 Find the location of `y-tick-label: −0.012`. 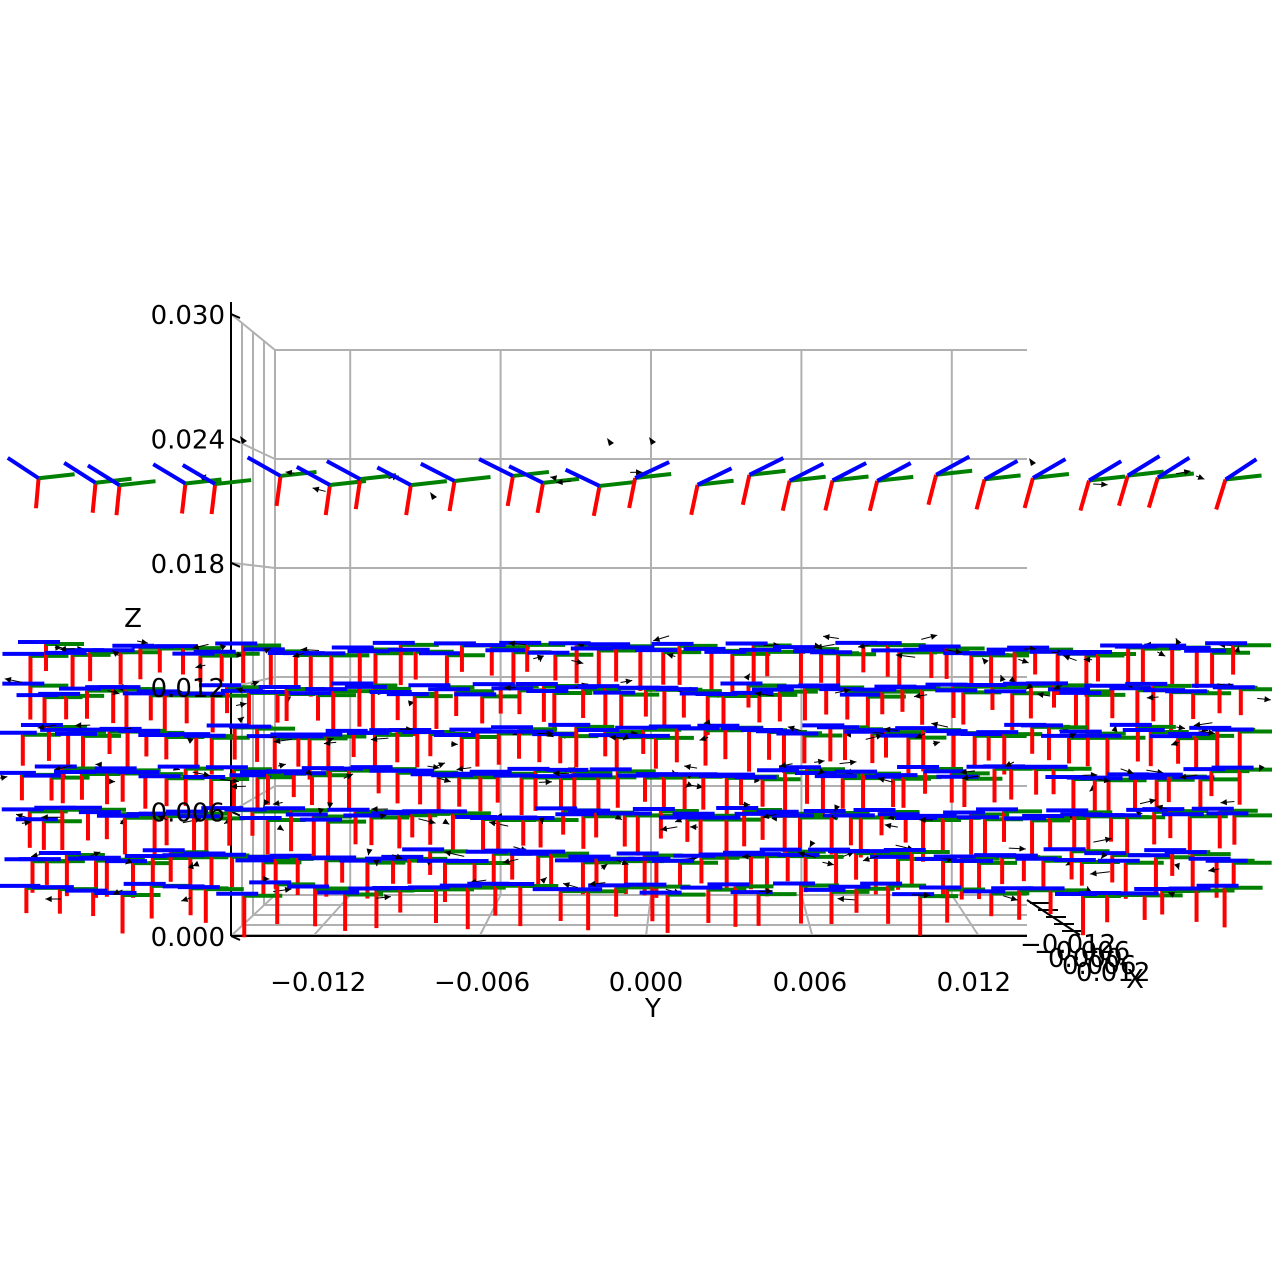

y-tick-label: −0.012 is located at coordinates (318, 983).